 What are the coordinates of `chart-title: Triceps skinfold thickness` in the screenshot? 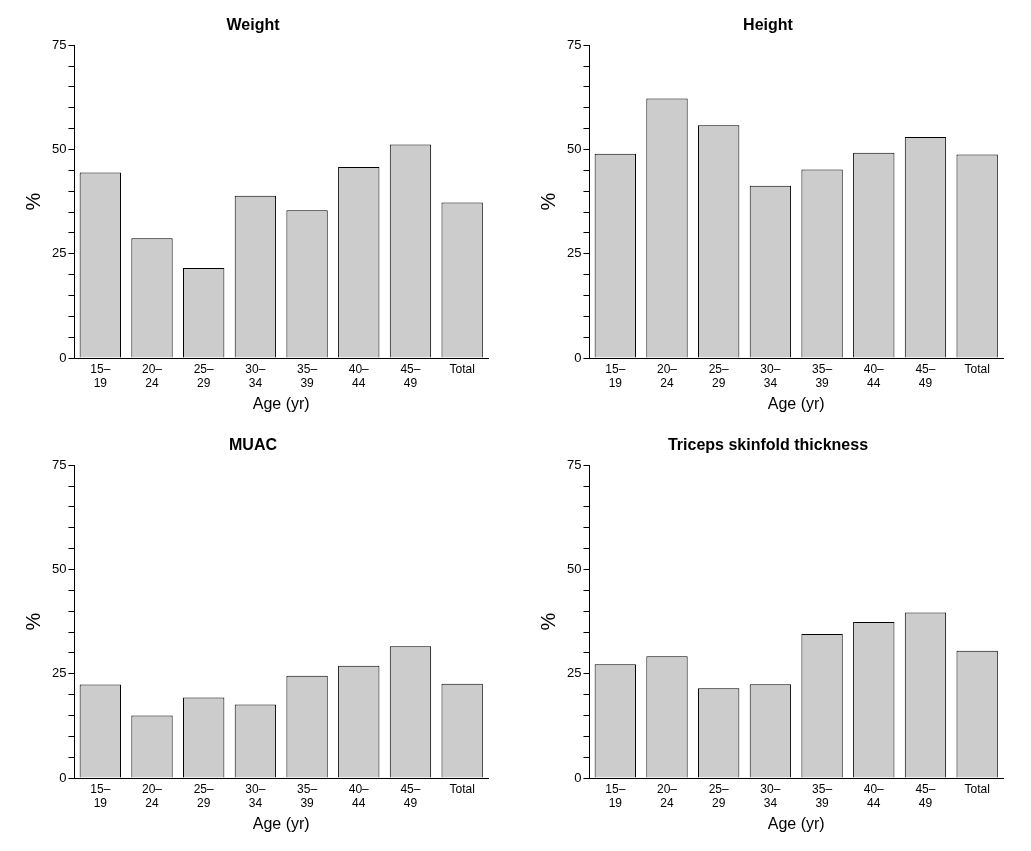 It's located at (768, 445).